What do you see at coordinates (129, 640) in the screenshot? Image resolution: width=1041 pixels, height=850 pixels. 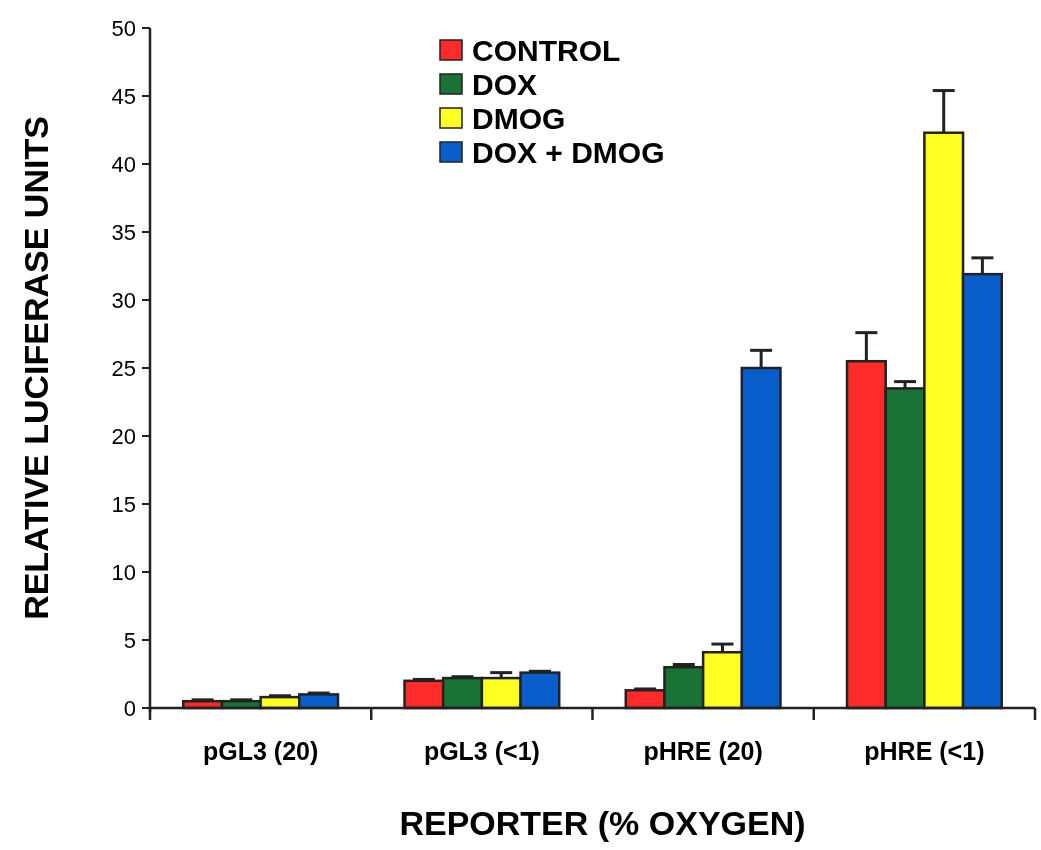 I see `y-tick-label: 5` at bounding box center [129, 640].